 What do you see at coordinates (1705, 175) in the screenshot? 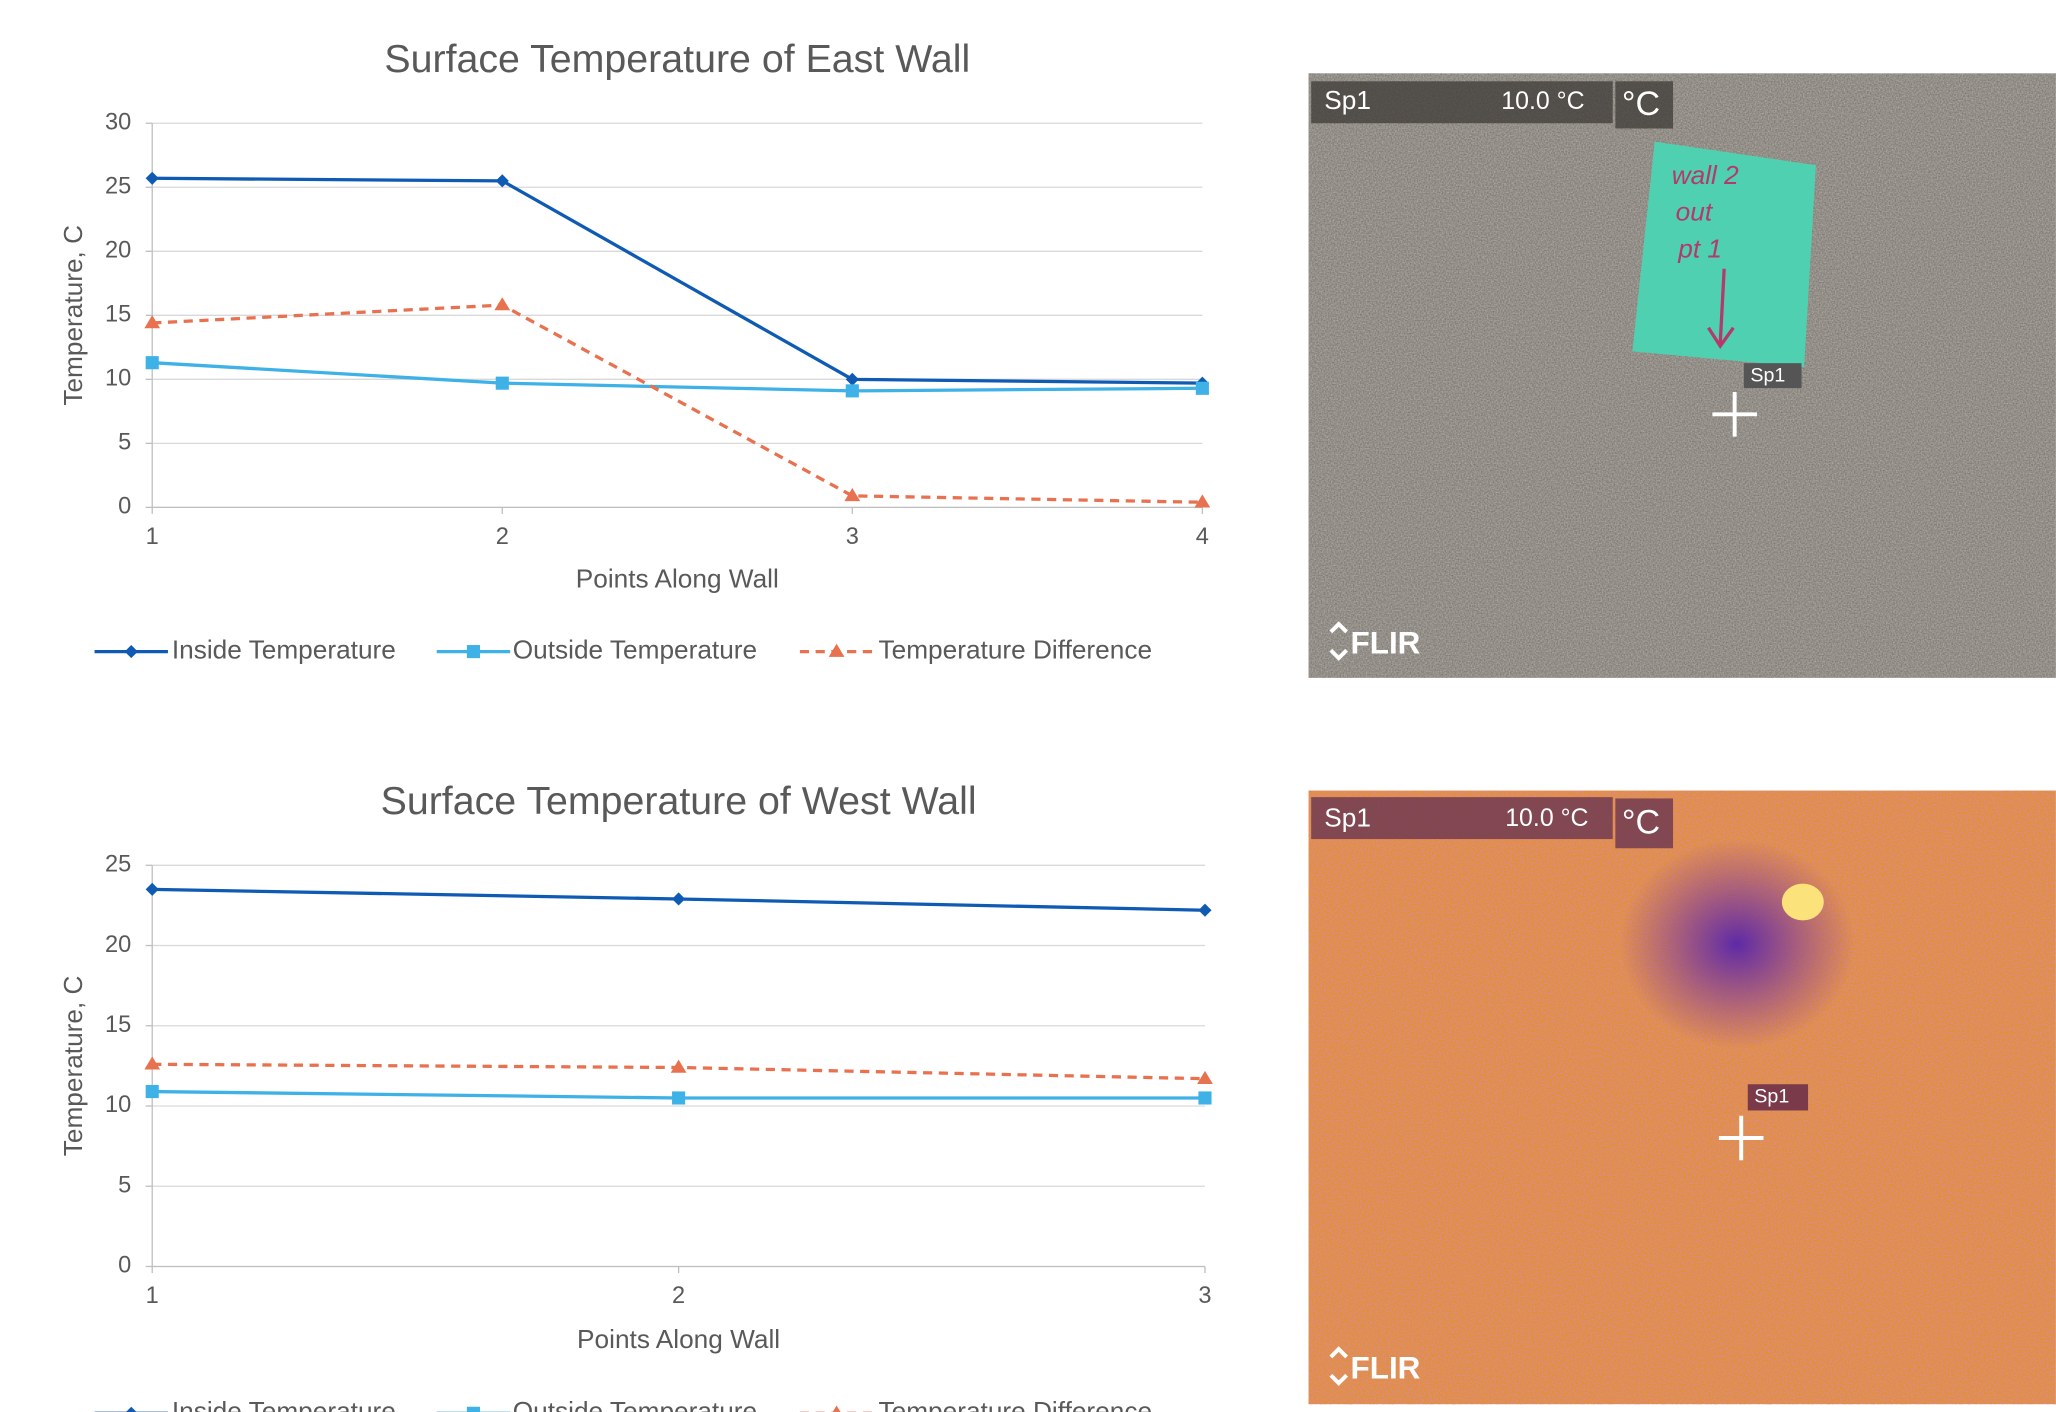
I see `note-line: wall 2` at bounding box center [1705, 175].